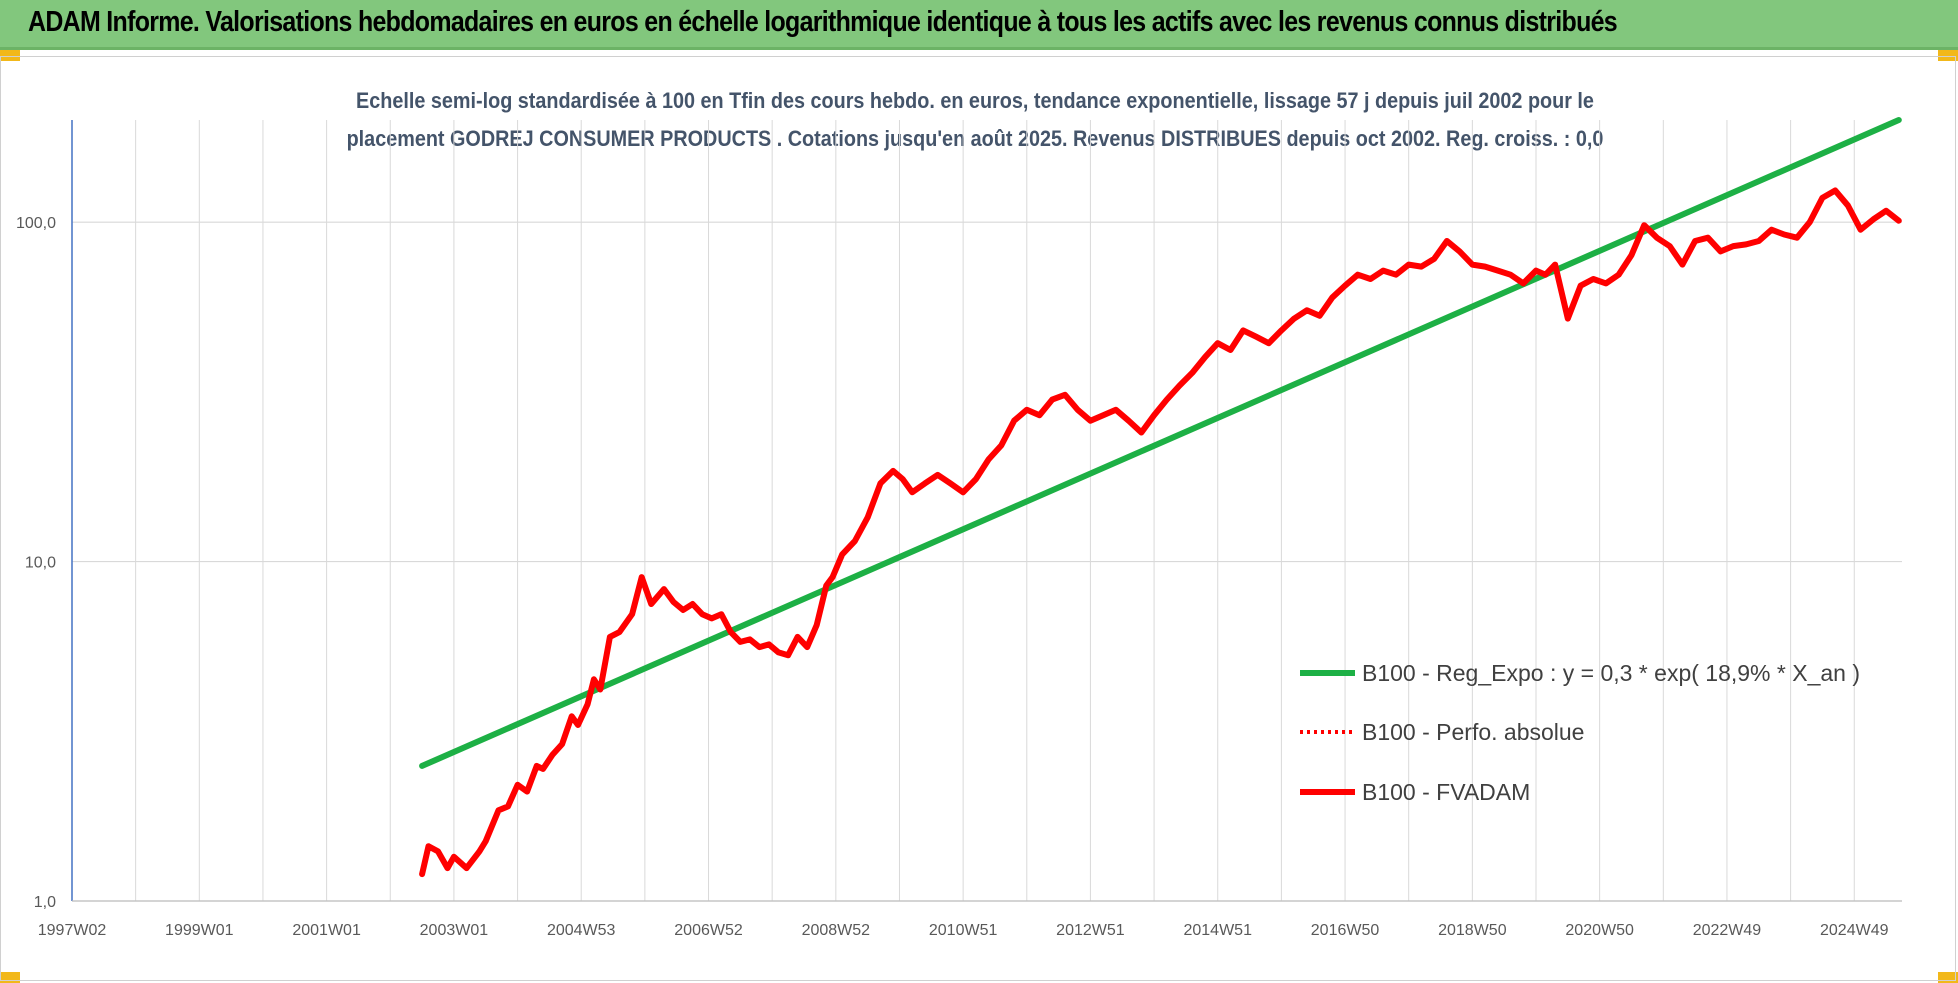 The width and height of the screenshot is (1958, 983). Describe the element at coordinates (10, 977) in the screenshot. I see `corner-marker-bottom-left` at that location.